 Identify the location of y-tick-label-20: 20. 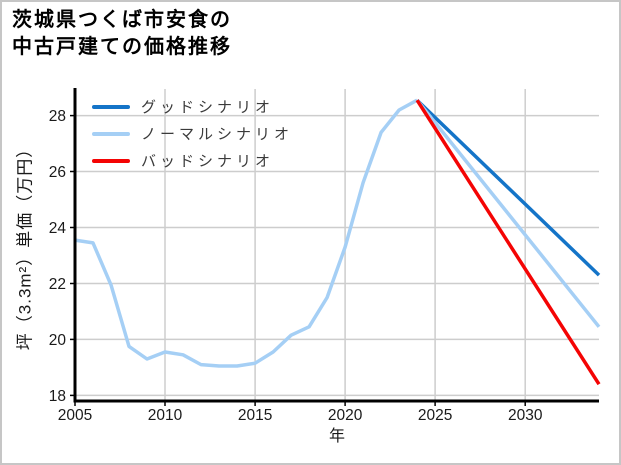
(58, 340).